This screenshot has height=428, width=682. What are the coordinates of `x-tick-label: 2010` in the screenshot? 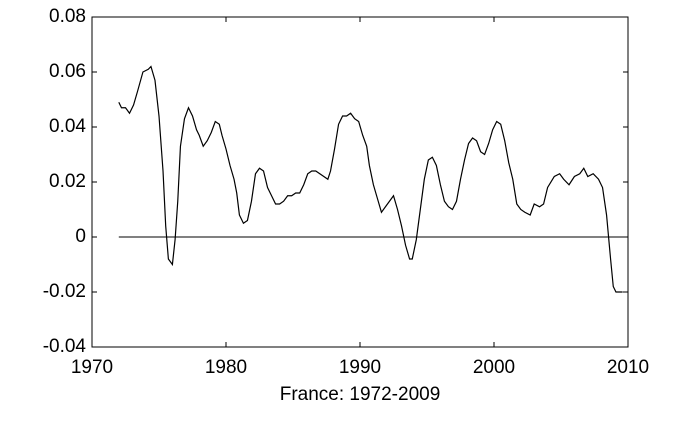 It's located at (628, 367).